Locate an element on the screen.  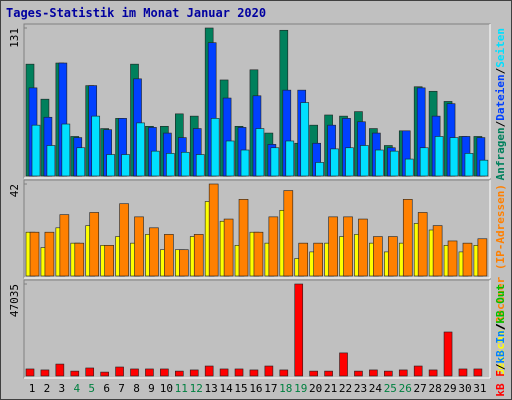
legend-entry: kB F is located at coordinates (500, 383).